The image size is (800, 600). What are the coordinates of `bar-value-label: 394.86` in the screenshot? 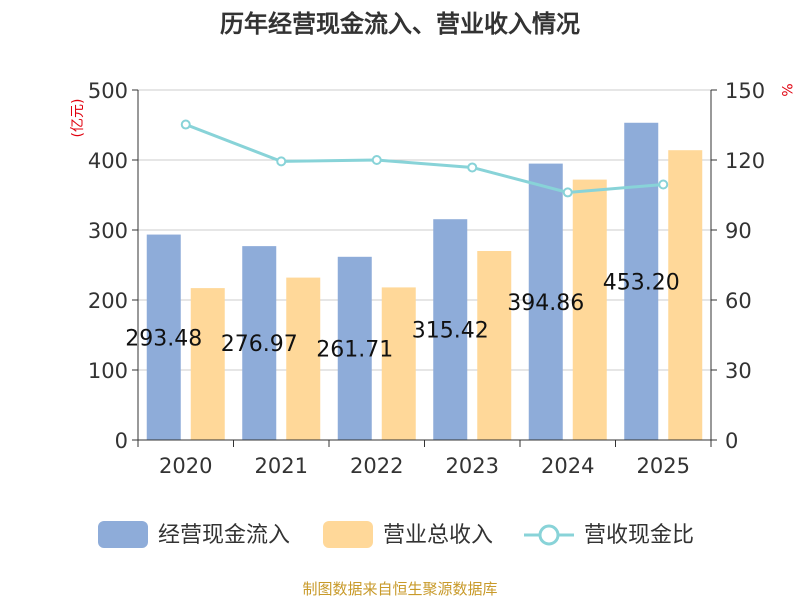 It's located at (545, 303).